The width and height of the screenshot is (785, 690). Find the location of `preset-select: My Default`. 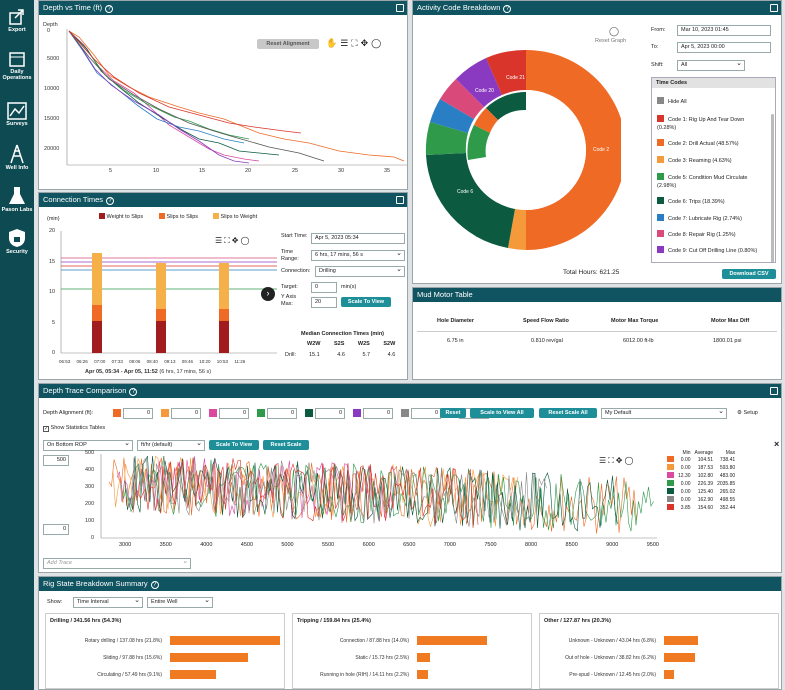

preset-select: My Default is located at coordinates (664, 413).